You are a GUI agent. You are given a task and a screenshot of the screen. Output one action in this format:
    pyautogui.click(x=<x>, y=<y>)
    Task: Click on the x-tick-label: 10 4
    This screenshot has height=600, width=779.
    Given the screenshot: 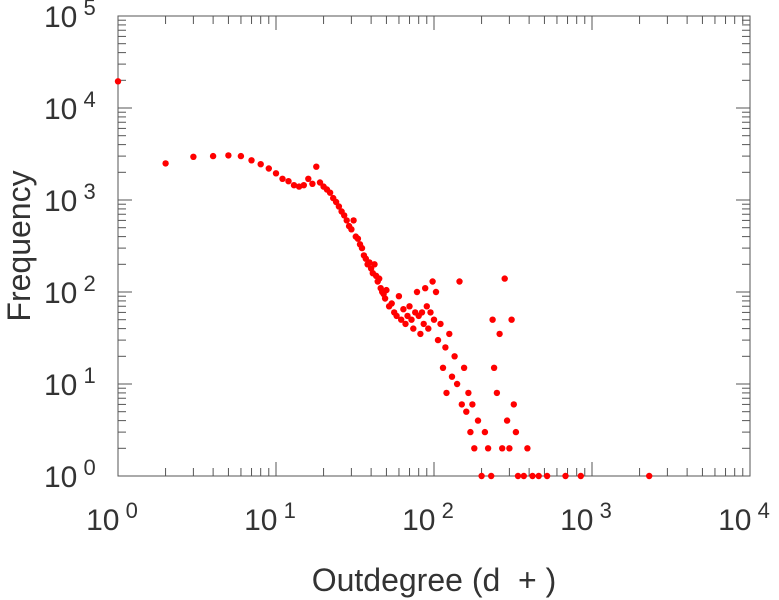 What is the action you would take?
    pyautogui.click(x=744, y=517)
    